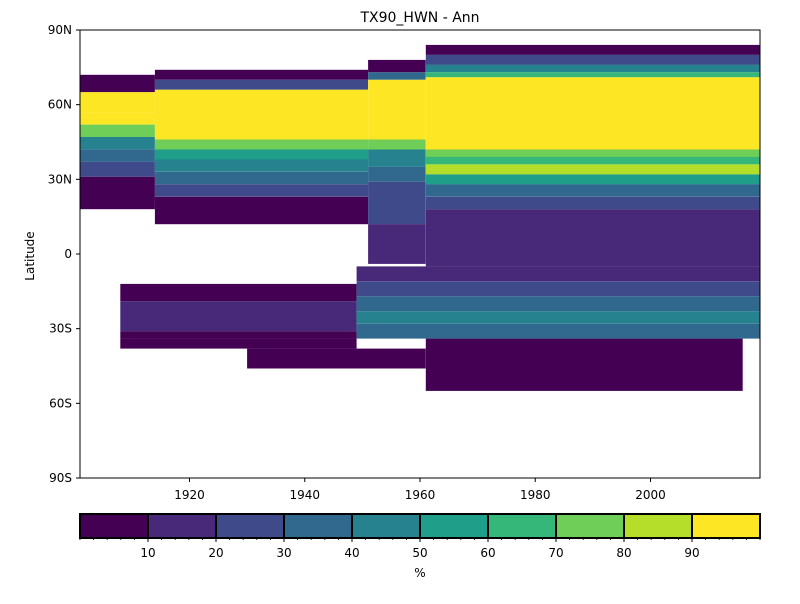 The image size is (800, 604). I want to click on y-tick-label: 30N, so click(60, 179).